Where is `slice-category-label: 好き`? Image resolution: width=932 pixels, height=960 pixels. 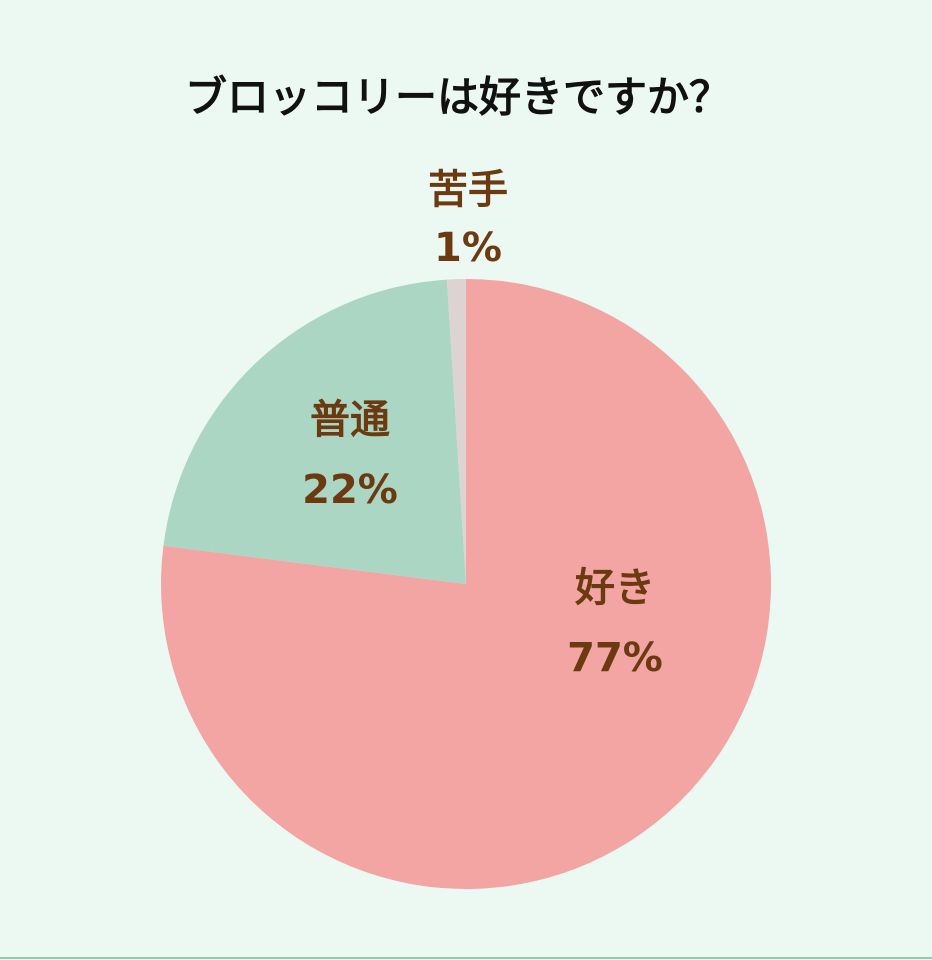 slice-category-label: 好き is located at coordinates (614, 588).